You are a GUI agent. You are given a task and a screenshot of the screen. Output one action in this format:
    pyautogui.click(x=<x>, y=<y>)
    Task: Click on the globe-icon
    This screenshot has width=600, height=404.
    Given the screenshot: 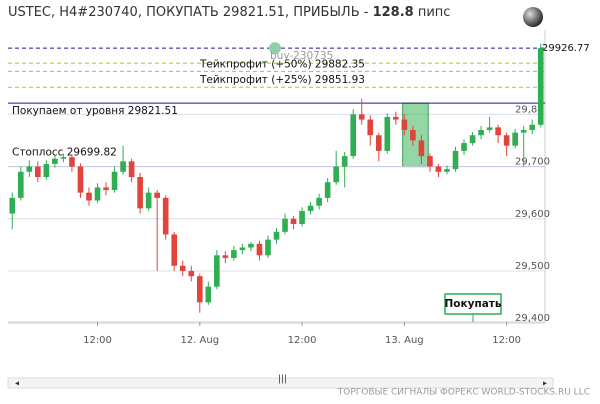 What is the action you would take?
    pyautogui.click(x=533, y=17)
    